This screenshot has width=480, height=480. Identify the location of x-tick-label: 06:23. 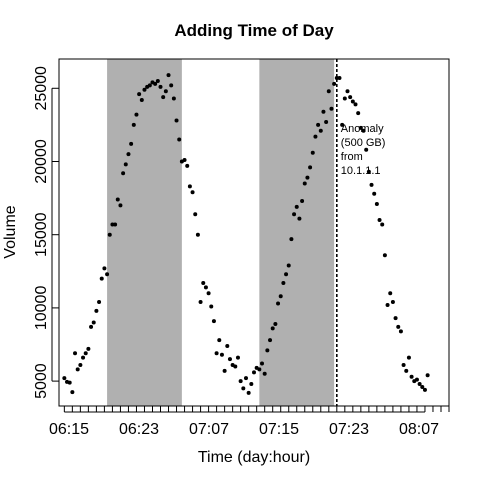
(139, 429).